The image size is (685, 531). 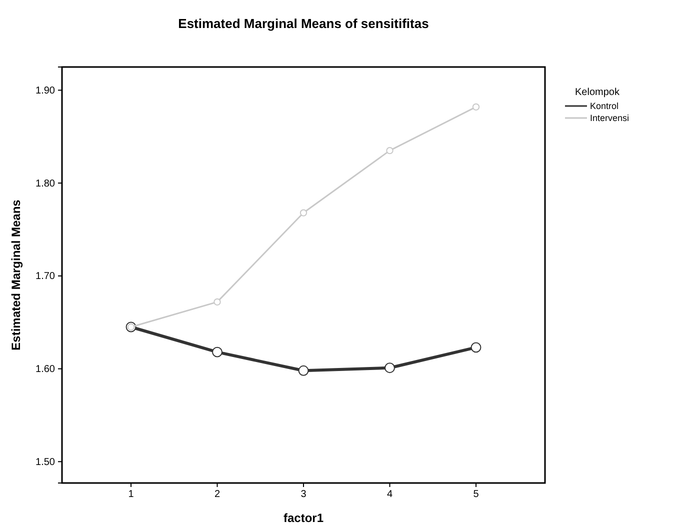 What do you see at coordinates (46, 90) in the screenshot?
I see `y-tick-label: 1.90` at bounding box center [46, 90].